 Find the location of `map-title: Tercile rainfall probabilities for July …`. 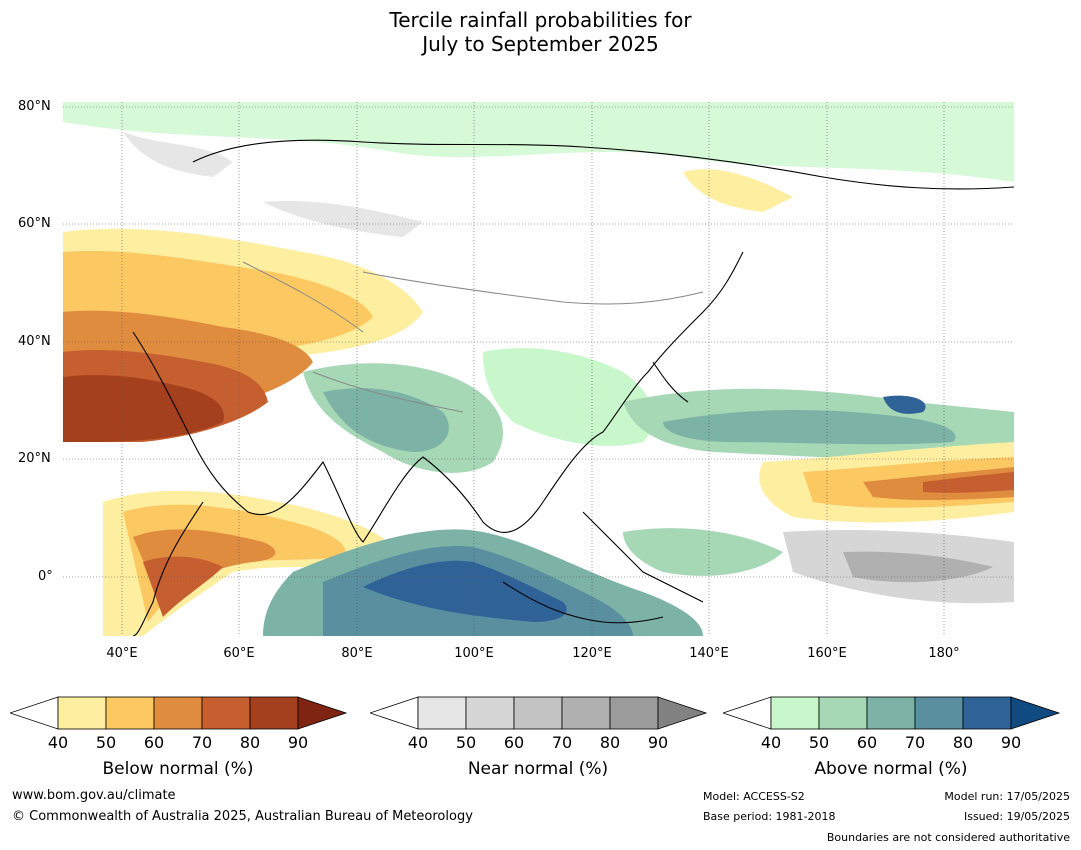

map-title: Tercile rainfall probabilities for July … is located at coordinates (540, 32).